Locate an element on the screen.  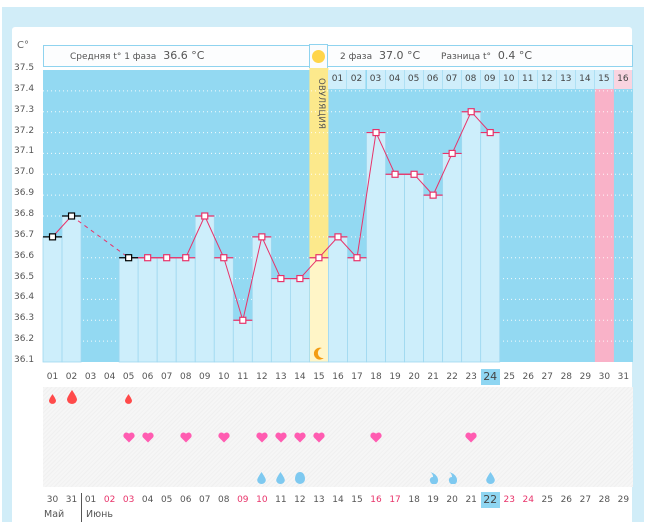
cycle-day-label: 06 is located at coordinates (147, 377).